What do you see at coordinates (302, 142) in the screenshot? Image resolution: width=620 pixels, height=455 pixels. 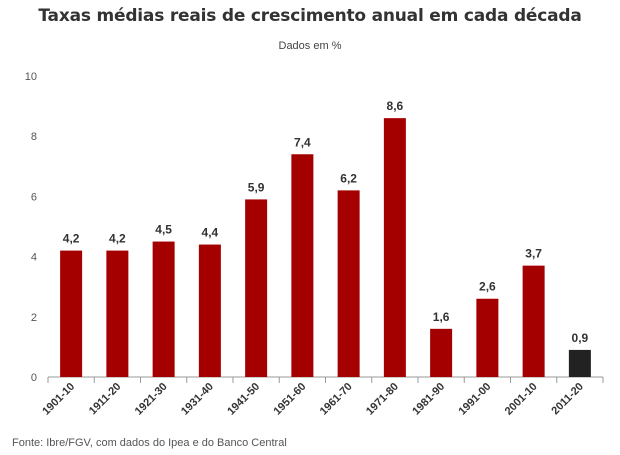 I see `data-label: 7,4` at bounding box center [302, 142].